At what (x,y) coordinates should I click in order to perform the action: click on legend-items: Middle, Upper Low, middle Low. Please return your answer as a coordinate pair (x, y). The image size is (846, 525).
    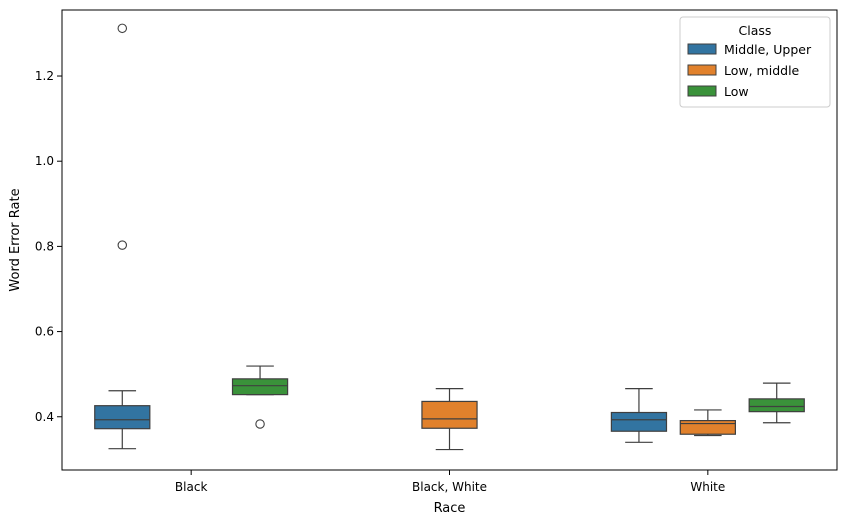
    Looking at the image, I should click on (749, 70).